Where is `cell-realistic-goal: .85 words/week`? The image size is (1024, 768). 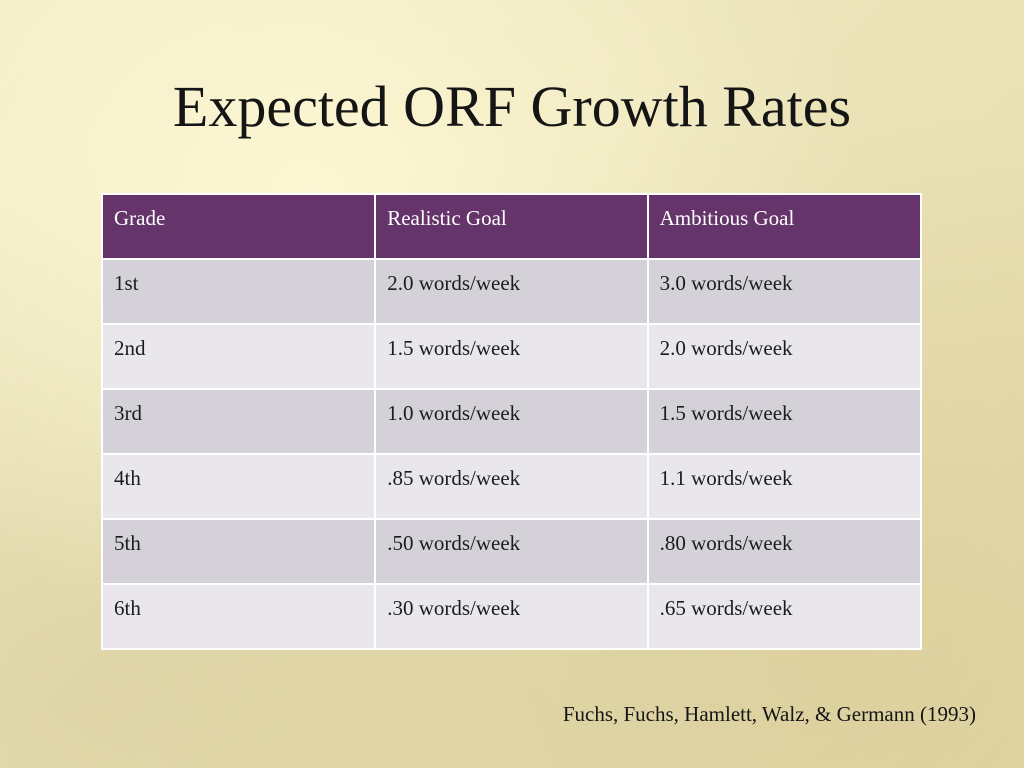 cell-realistic-goal: .85 words/week is located at coordinates (511, 486).